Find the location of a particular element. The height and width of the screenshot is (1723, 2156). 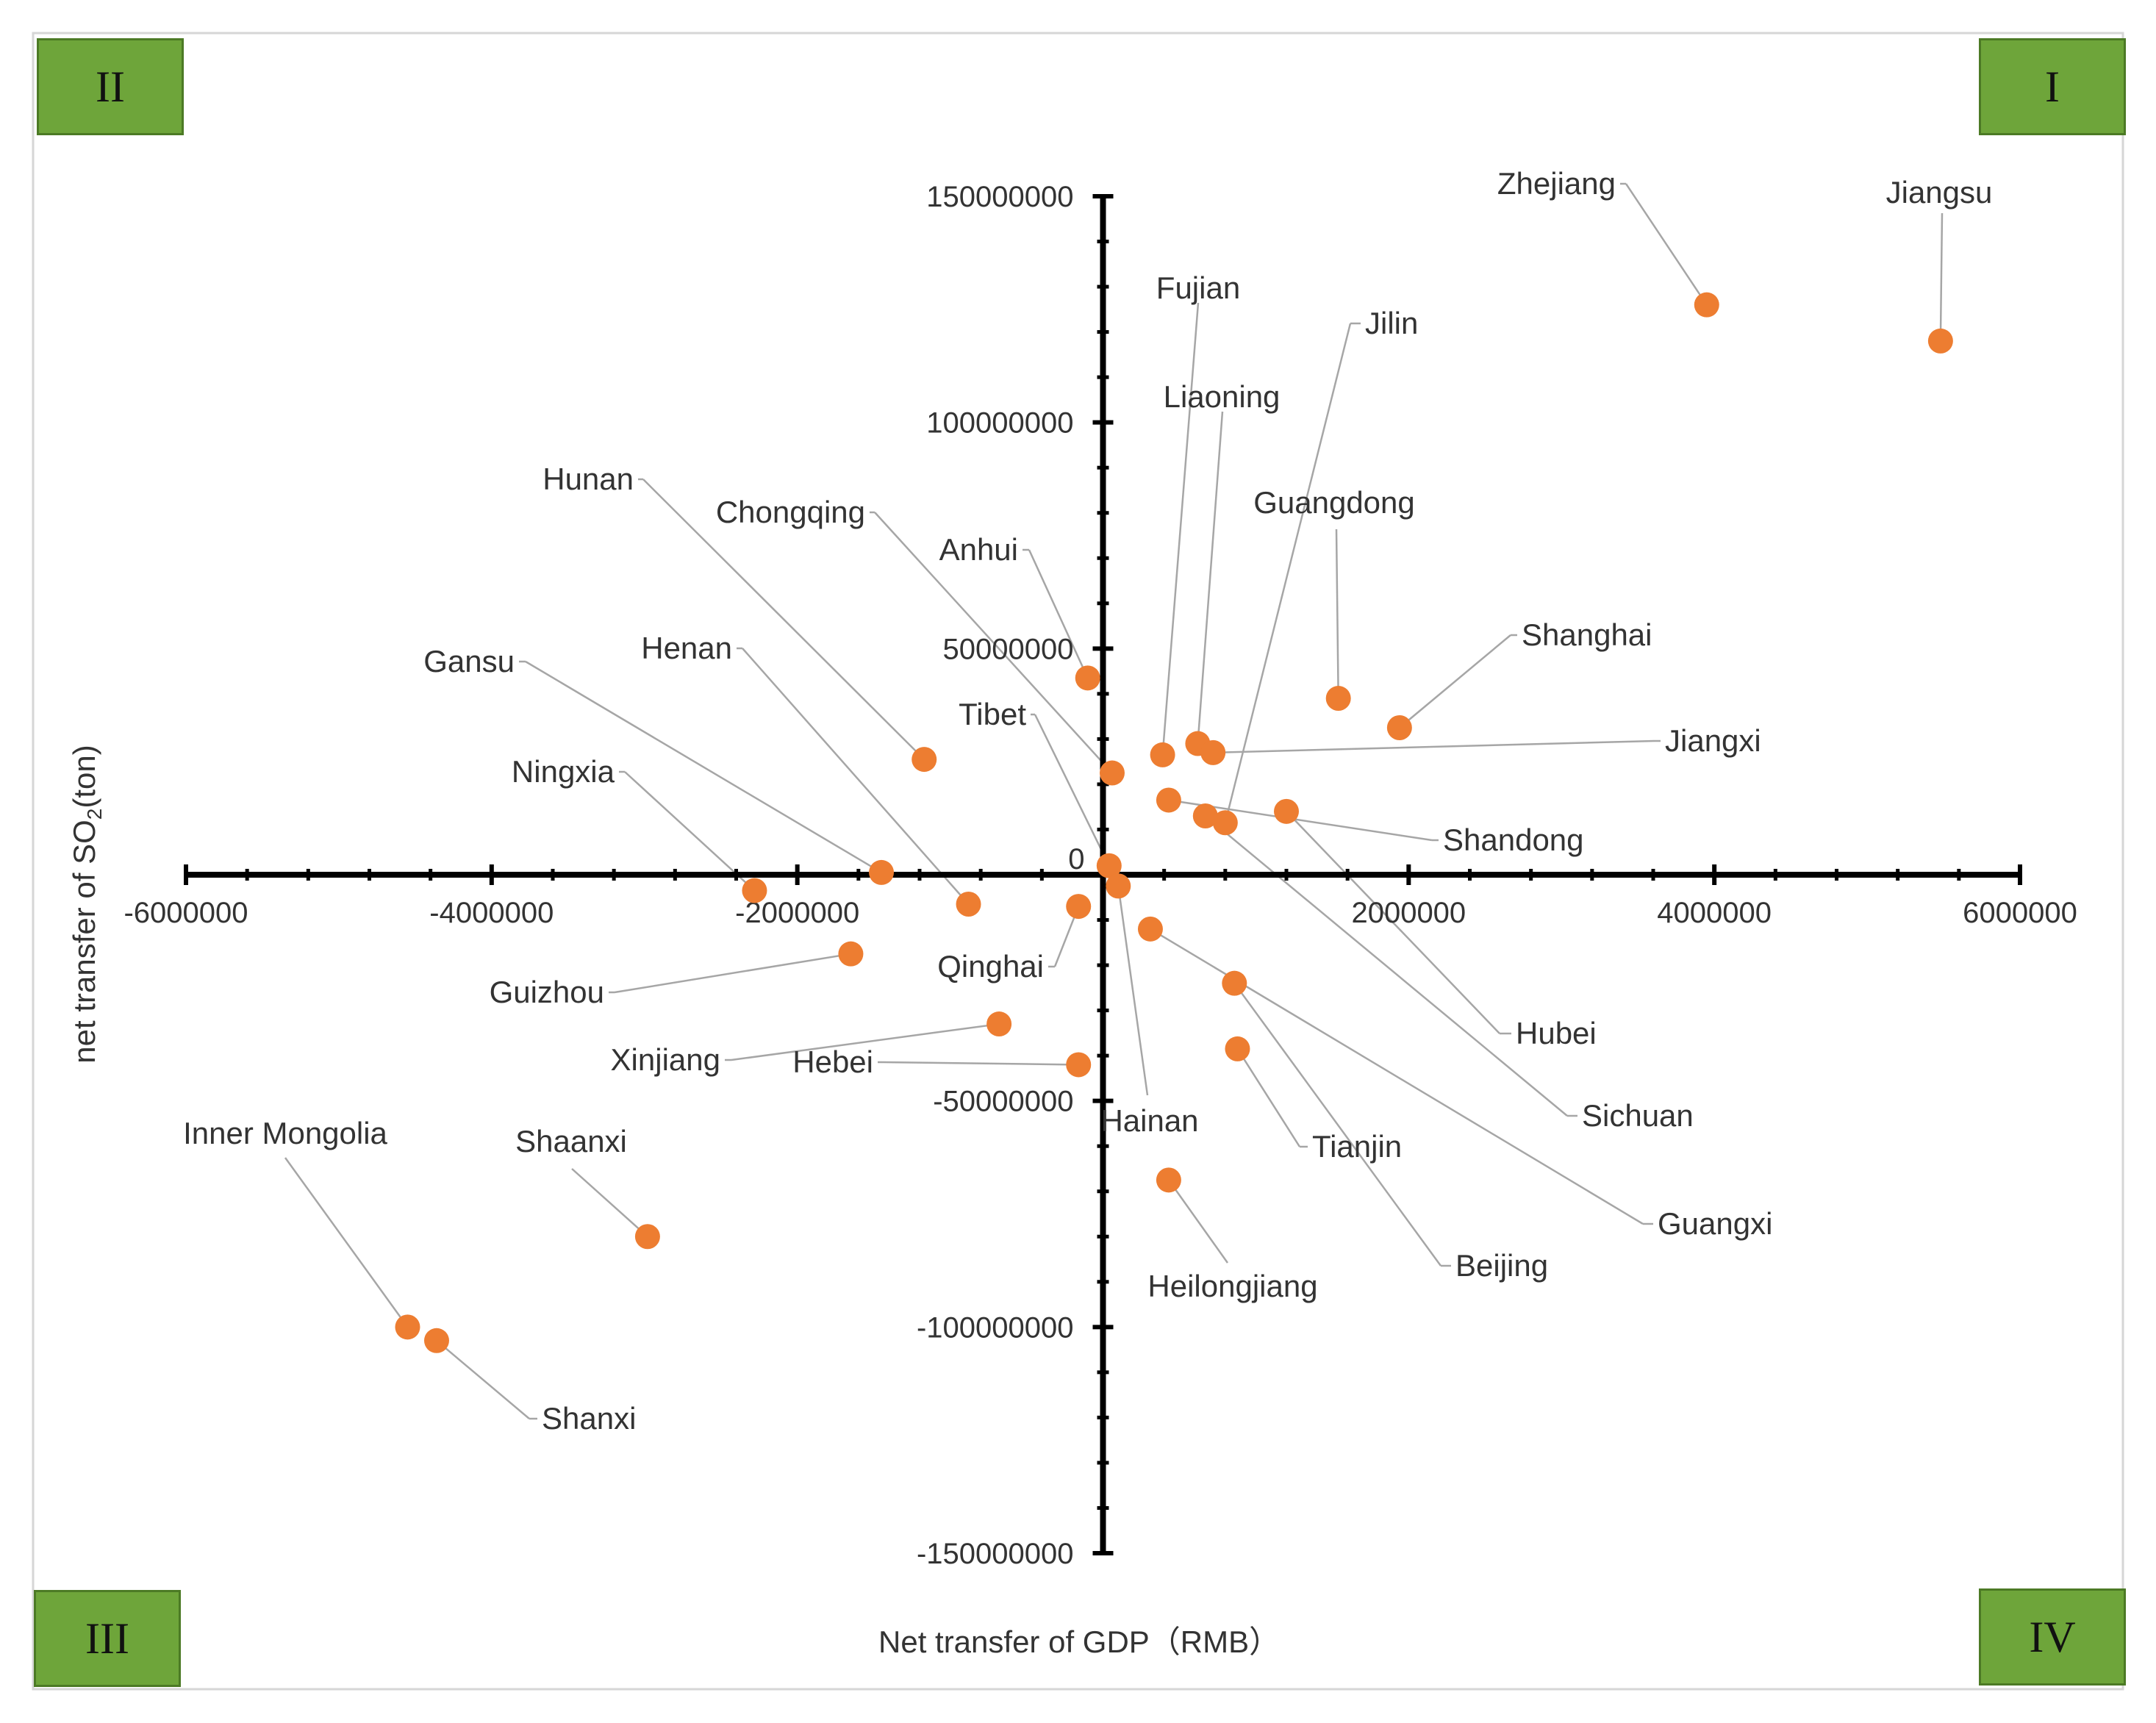

y-axis-title: net transfer of SO2(ton) is located at coordinates (87, 904).